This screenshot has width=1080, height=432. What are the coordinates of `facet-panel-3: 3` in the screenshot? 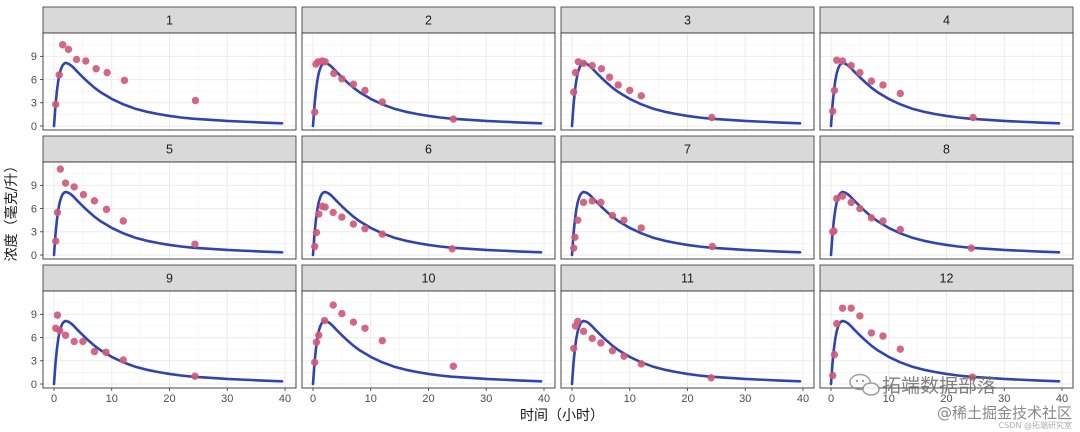 It's located at (687, 68).